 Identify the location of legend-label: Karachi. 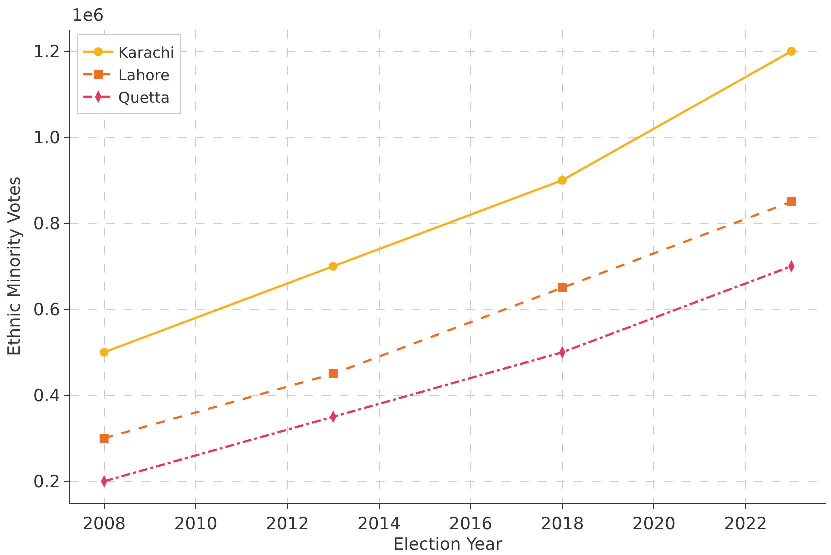
(146, 53).